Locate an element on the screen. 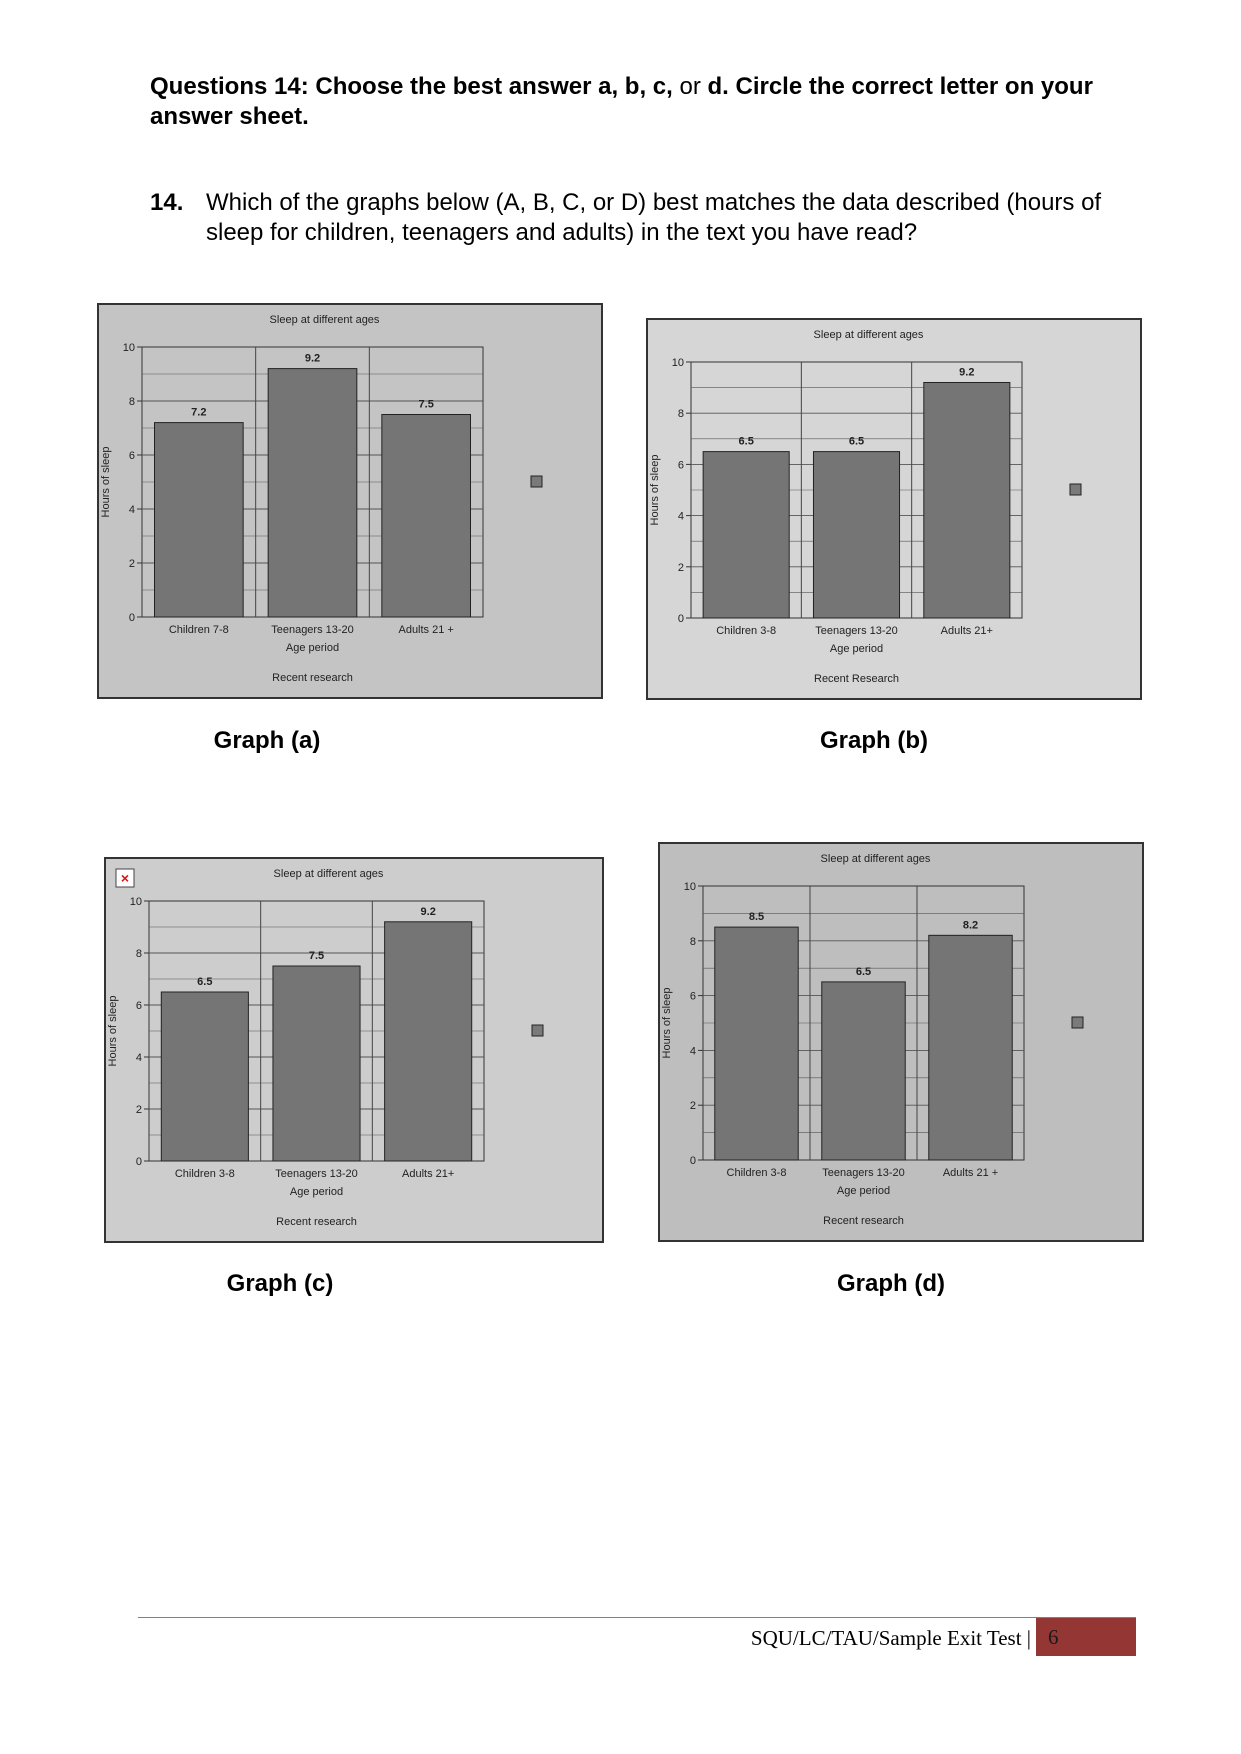 Image resolution: width=1241 pixels, height=1754 pixels. graph-b-legend-marker is located at coordinates (1075, 489).